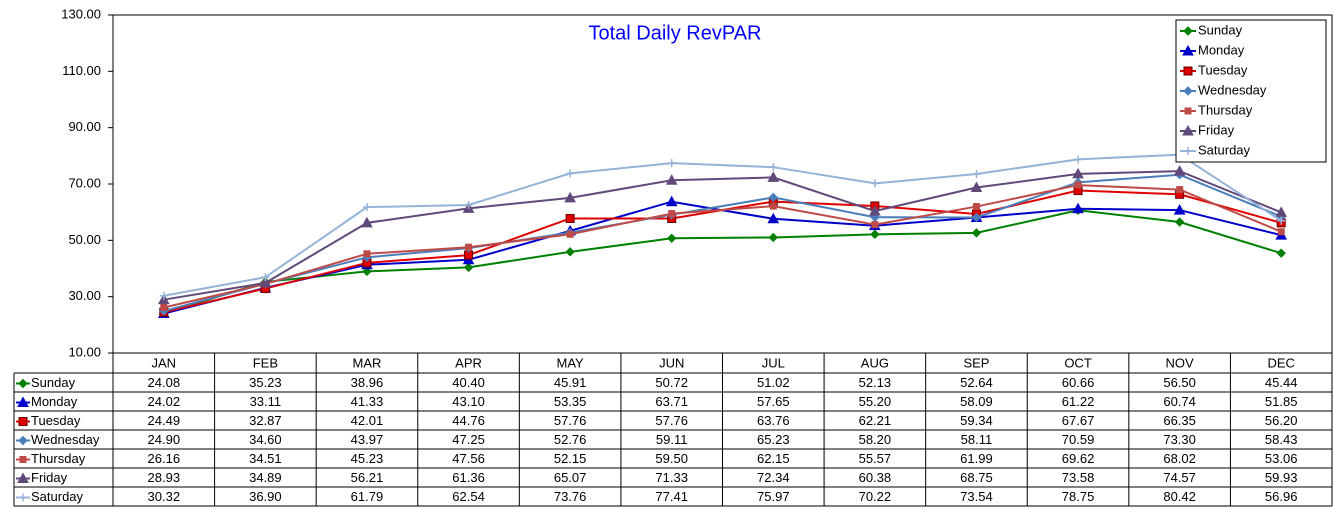 Image resolution: width=1333 pixels, height=508 pixels. I want to click on x-tick-label: OCT, so click(1078, 362).